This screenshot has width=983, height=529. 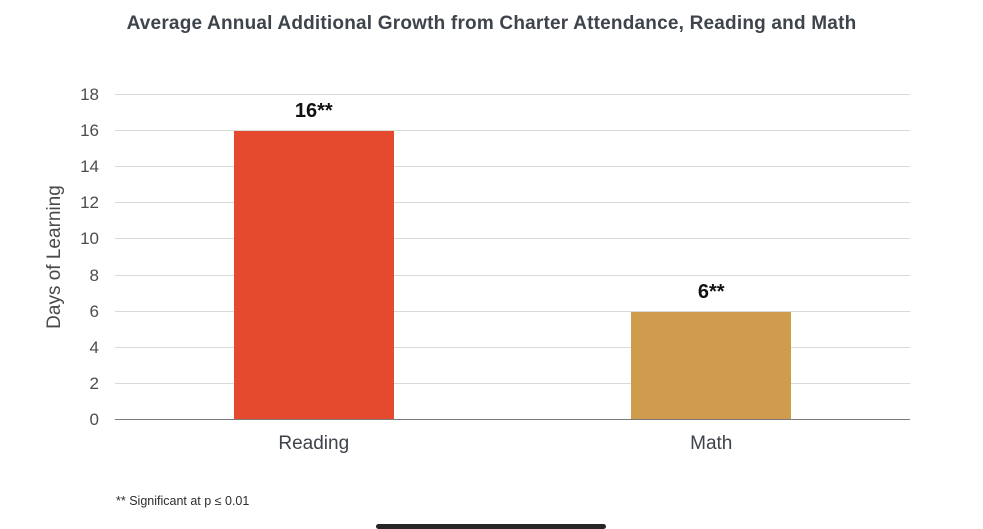 I want to click on x-category-label: Reading, so click(x=314, y=443).